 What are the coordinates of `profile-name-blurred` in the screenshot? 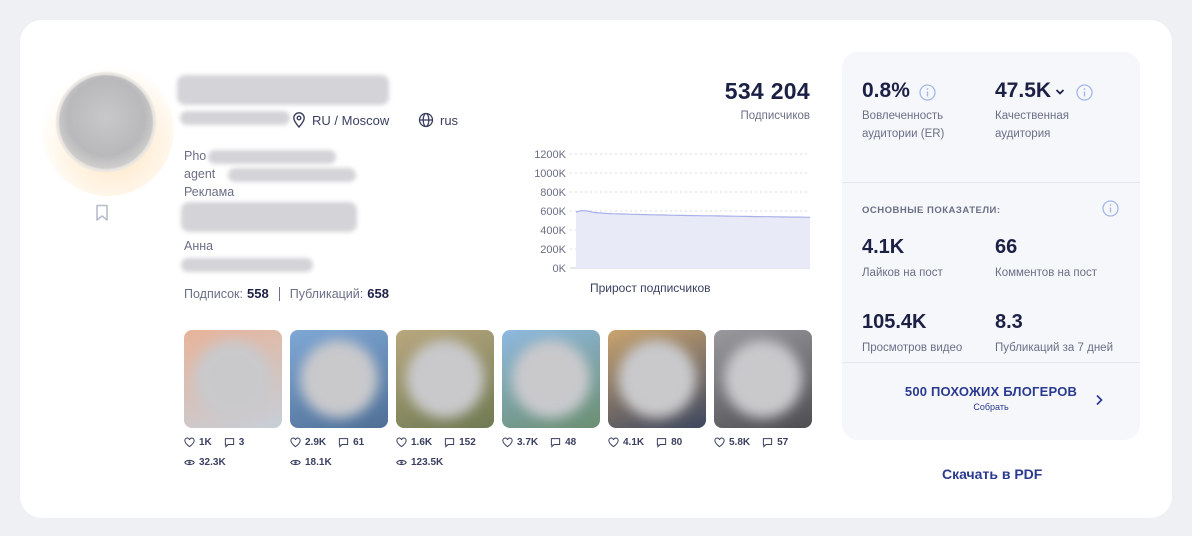 It's located at (283, 90).